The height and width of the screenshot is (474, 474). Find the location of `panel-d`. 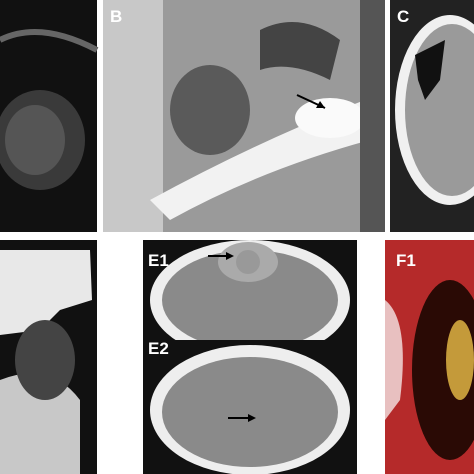

panel-d is located at coordinates (48, 357).